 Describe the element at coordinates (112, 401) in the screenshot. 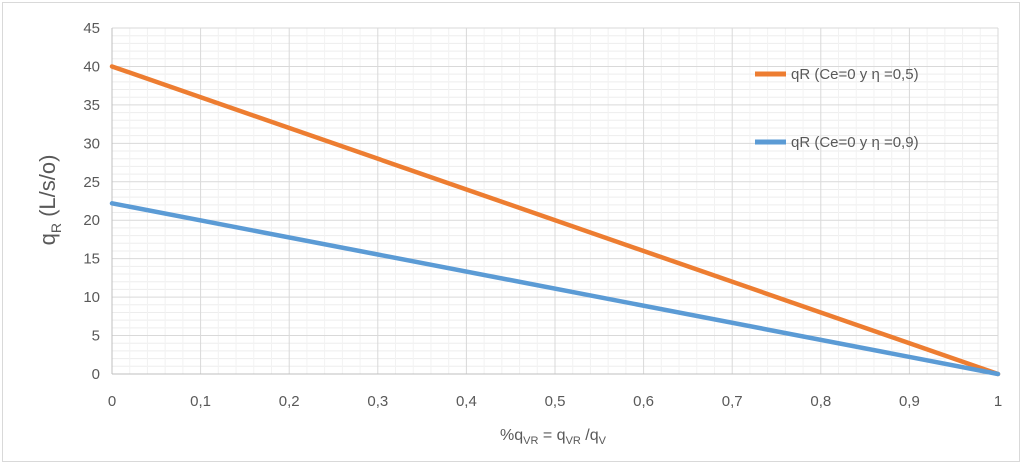

I see `x-tick-label: 0` at that location.